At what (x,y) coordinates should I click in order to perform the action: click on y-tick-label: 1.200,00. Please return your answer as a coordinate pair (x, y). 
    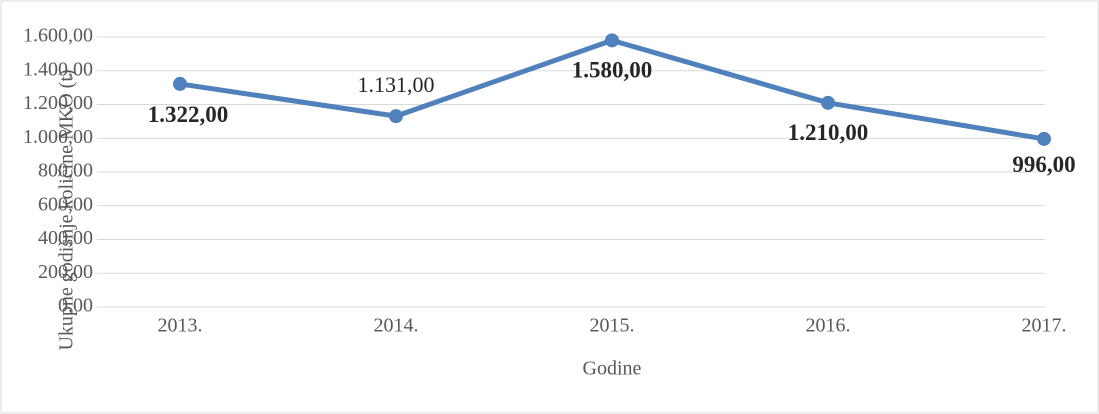
    Looking at the image, I should click on (58, 103).